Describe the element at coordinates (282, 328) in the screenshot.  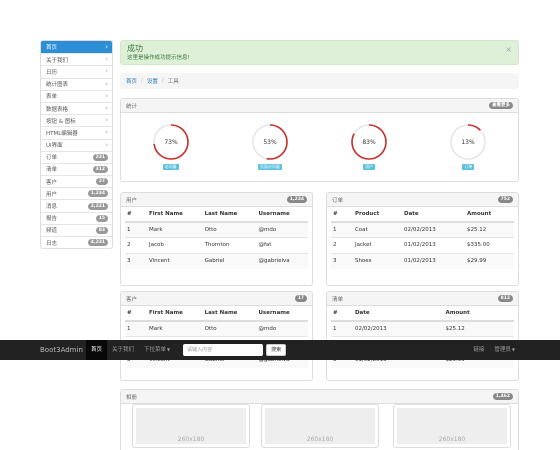
I see `table-cell: @mdo` at that location.